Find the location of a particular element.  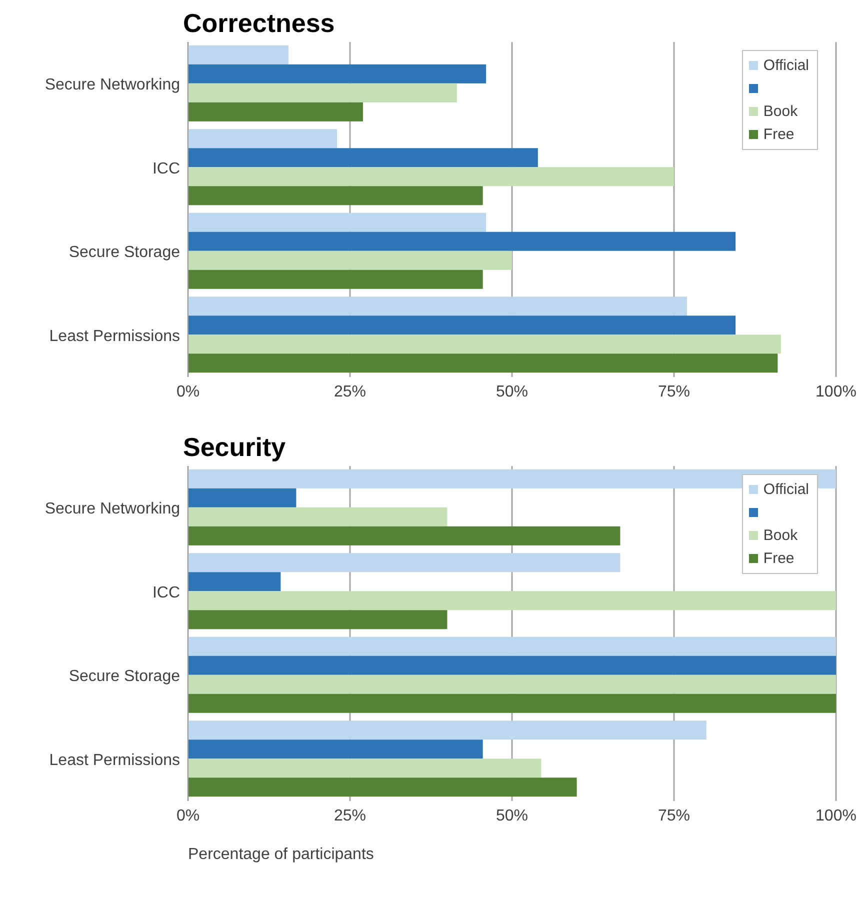

x-axis-title: Percentage of participants is located at coordinates (281, 855).